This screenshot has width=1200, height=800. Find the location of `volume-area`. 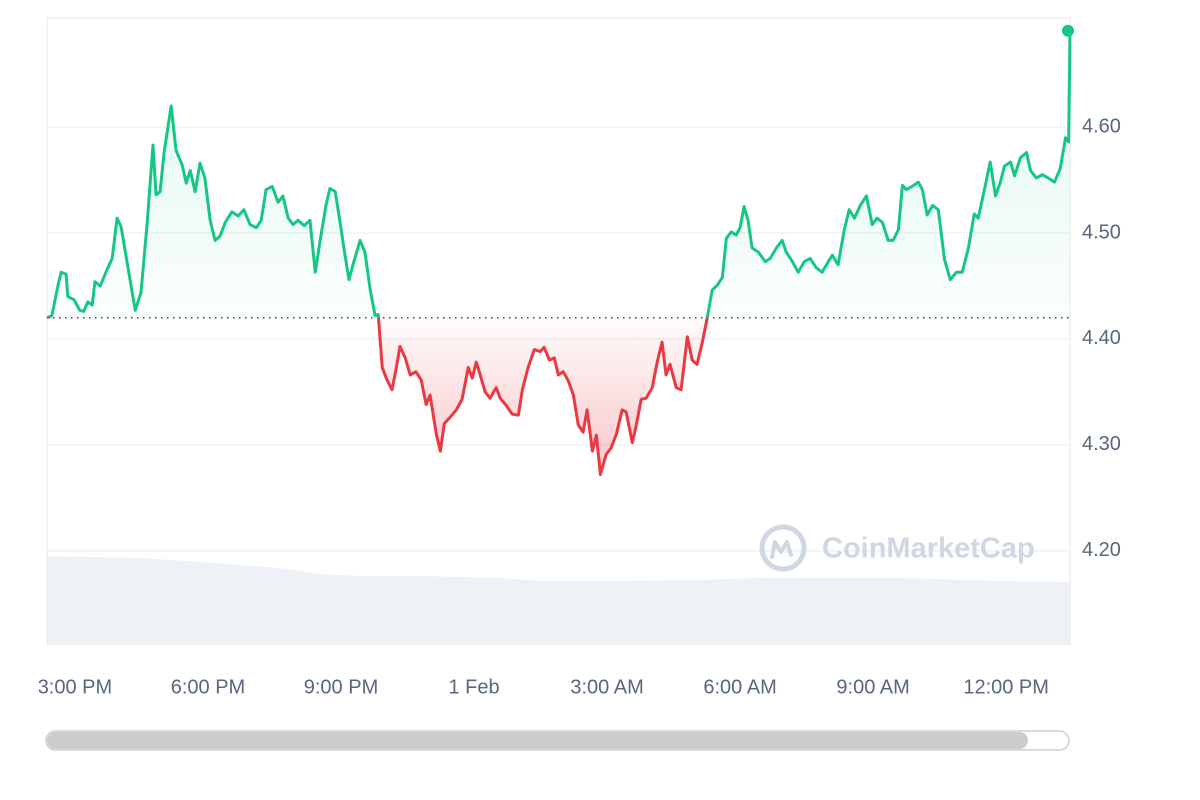

volume-area is located at coordinates (558, 600).